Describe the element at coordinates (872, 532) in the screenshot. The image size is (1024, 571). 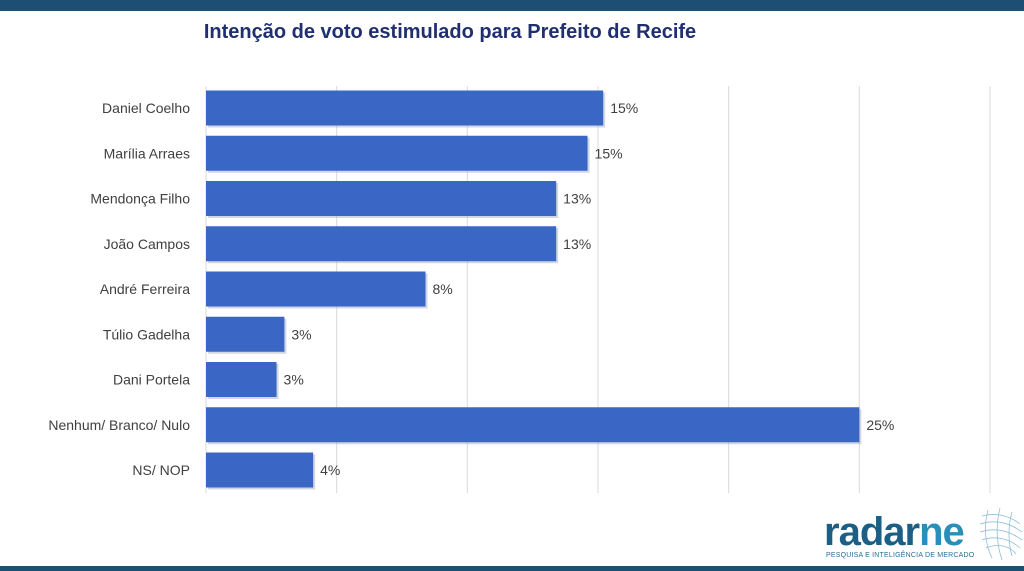
I see `logo-word-main: radar` at that location.